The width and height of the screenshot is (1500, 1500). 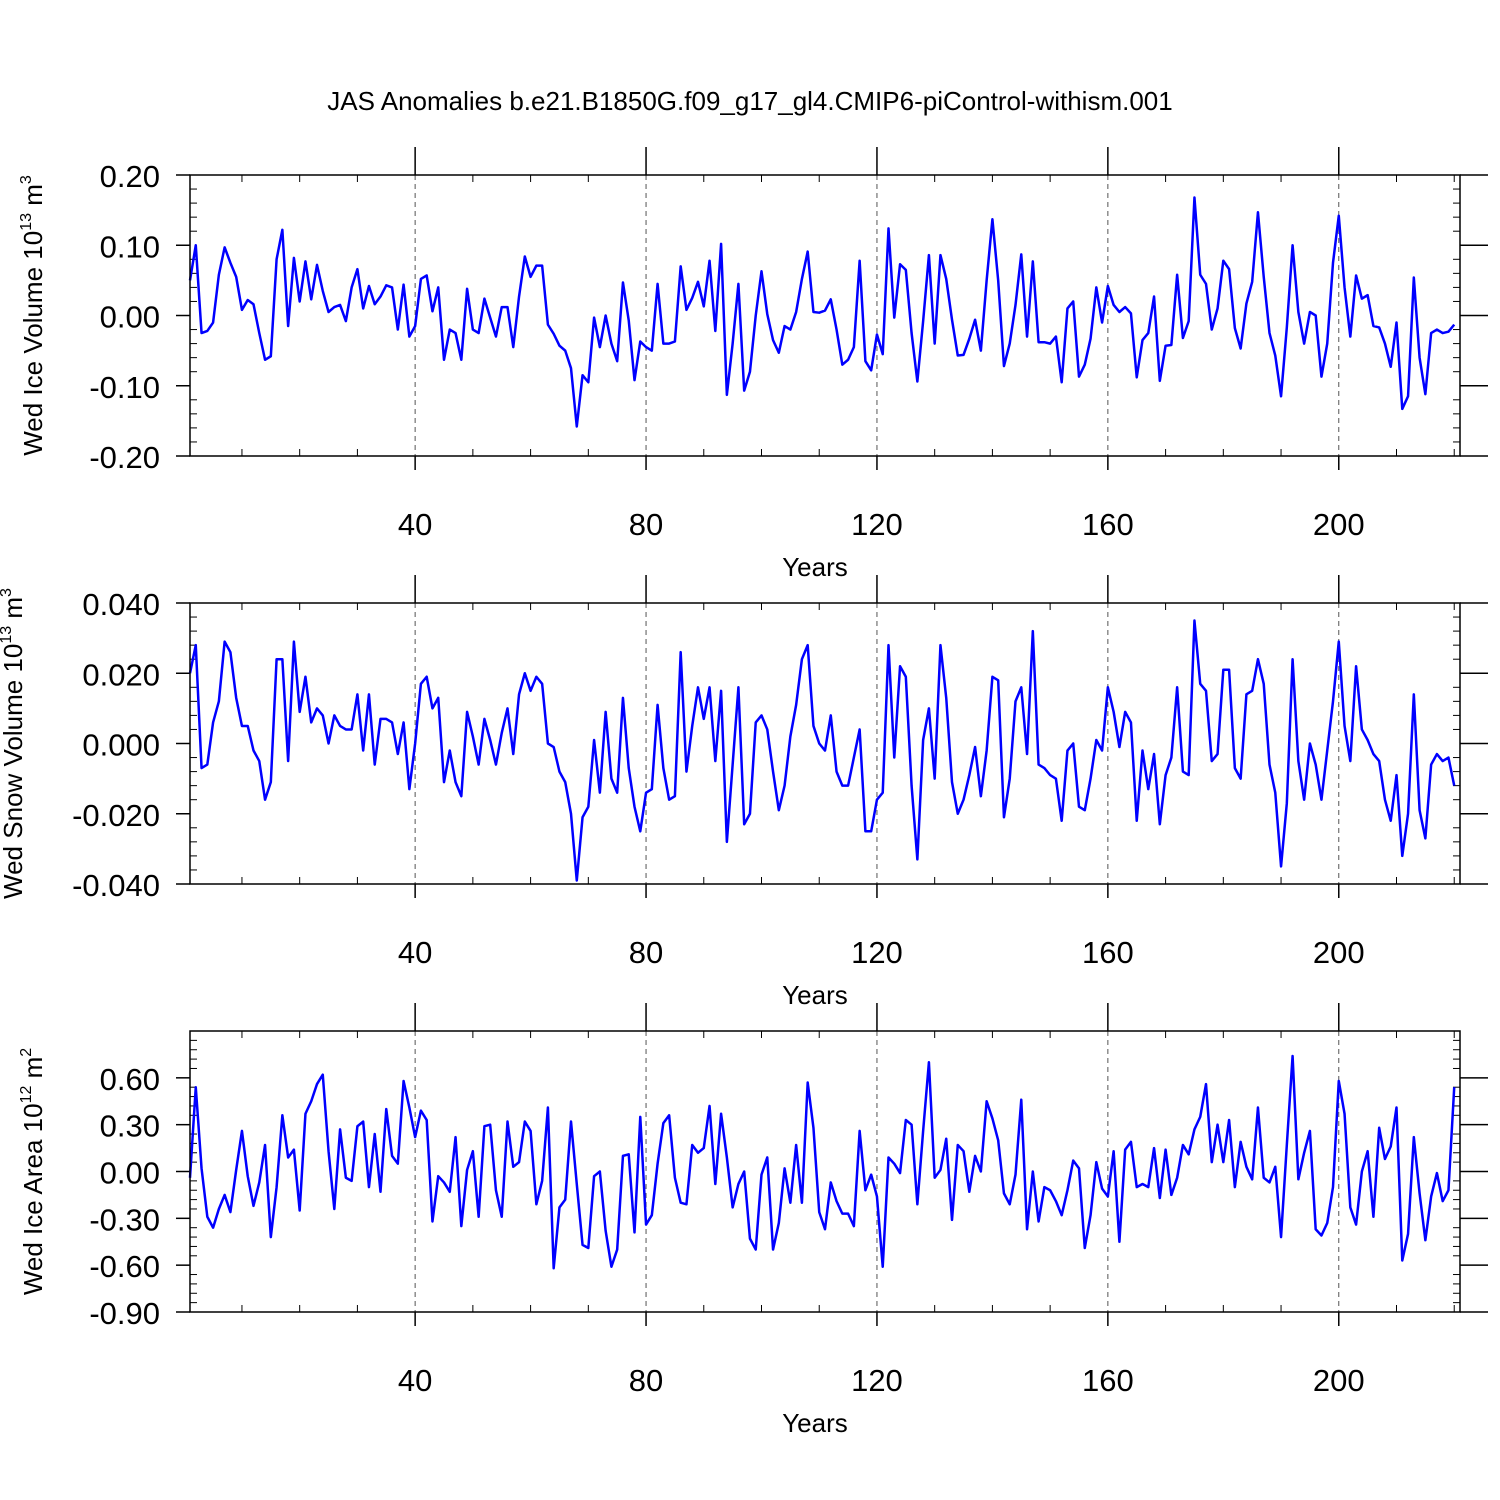 I want to click on y-tick-label: 0.000, so click(x=121, y=745).